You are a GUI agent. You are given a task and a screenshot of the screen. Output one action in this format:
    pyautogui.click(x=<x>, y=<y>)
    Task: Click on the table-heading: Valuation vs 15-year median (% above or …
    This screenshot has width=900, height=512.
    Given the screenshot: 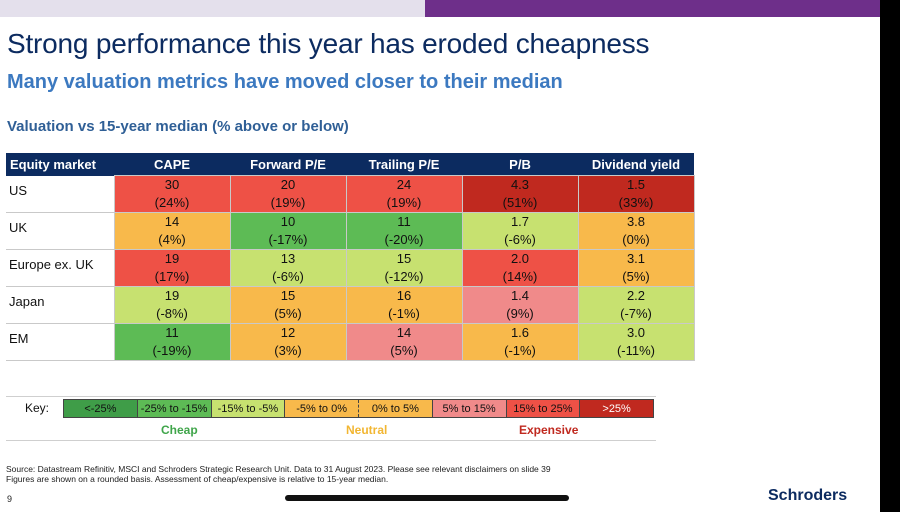 What is the action you would take?
    pyautogui.click(x=178, y=126)
    